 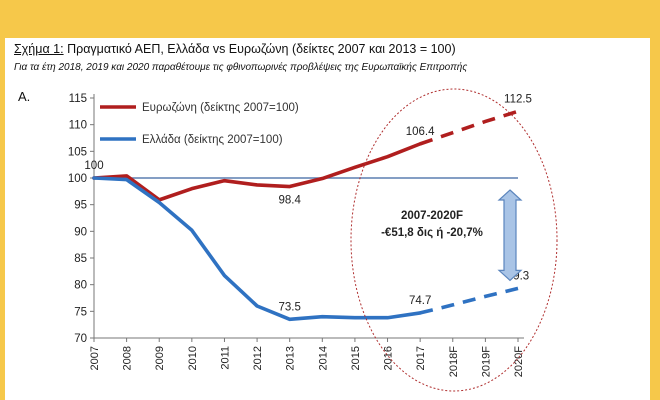 I want to click on x-tick-label: 2009, so click(x=160, y=358).